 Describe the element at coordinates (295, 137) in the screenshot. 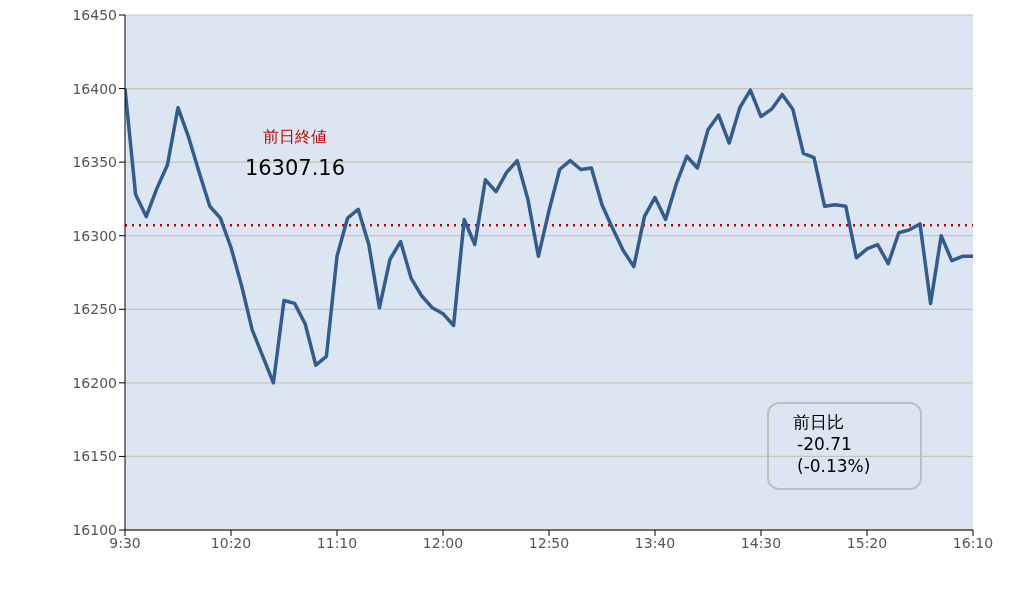

I see `ref-line-label: 前日終値` at that location.